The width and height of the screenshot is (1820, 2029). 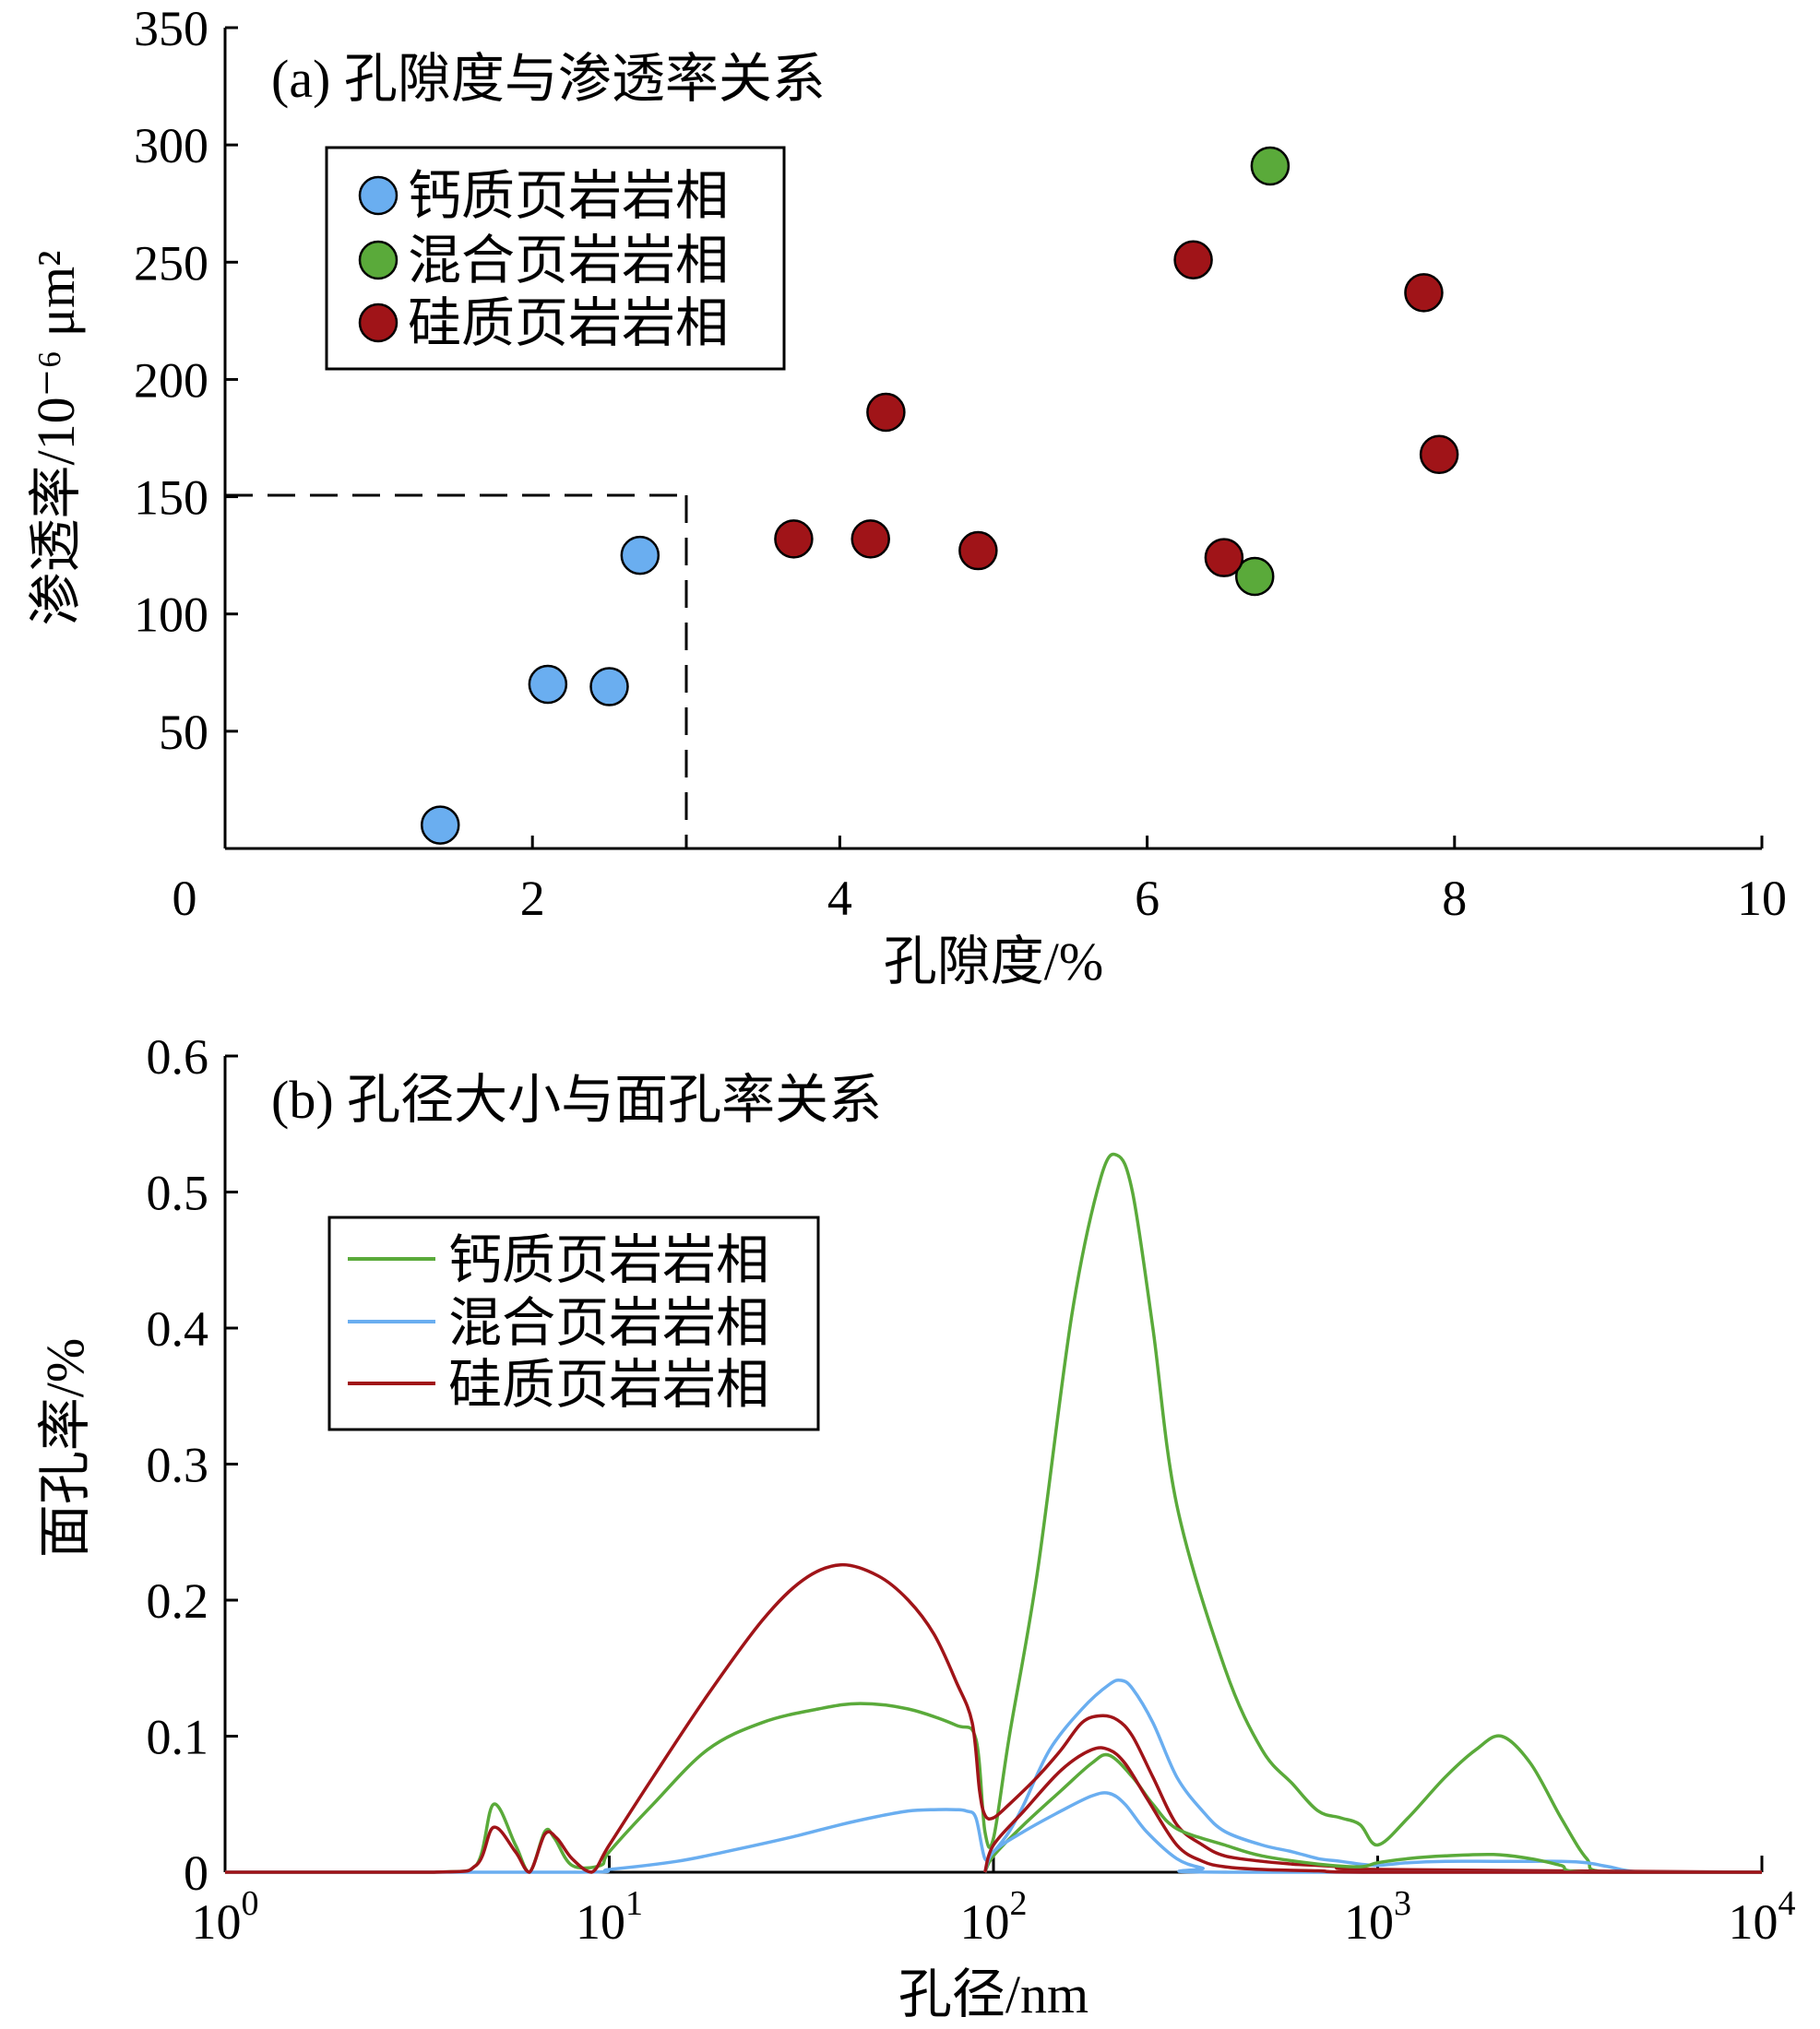 What do you see at coordinates (65, 1448) in the screenshot?
I see `chart-b-ylabel: 面孔率/%` at bounding box center [65, 1448].